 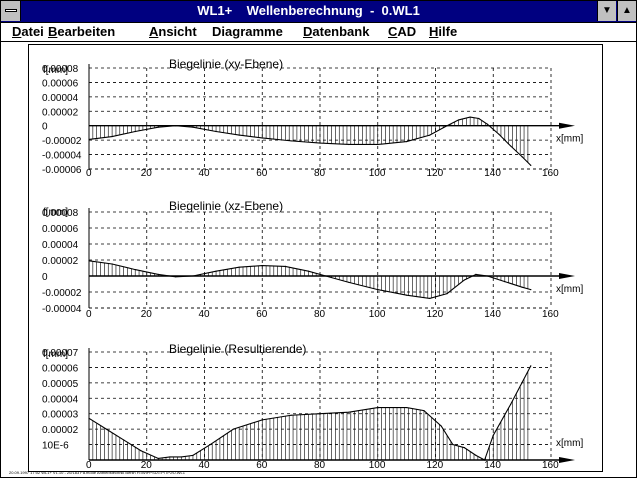 What do you see at coordinates (443, 31) in the screenshot?
I see `menu-hilfe: Hilfe` at bounding box center [443, 31].